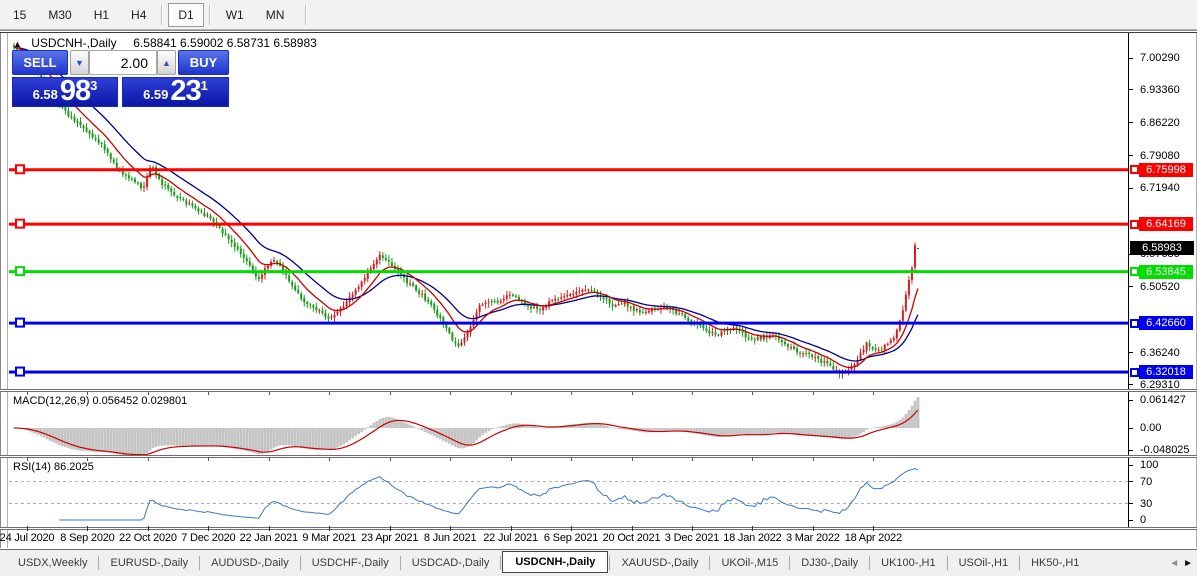 The image size is (1197, 576). What do you see at coordinates (1174, 563) in the screenshot?
I see `tab-scroll-left-icon: ◄` at bounding box center [1174, 563].